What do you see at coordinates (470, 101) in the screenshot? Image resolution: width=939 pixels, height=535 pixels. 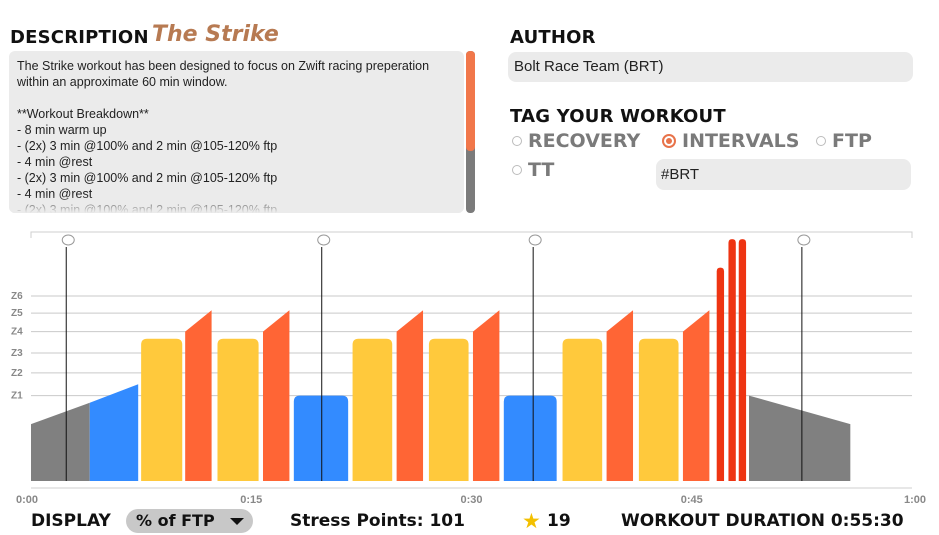 I see `description-scrollbar-thumb` at bounding box center [470, 101].